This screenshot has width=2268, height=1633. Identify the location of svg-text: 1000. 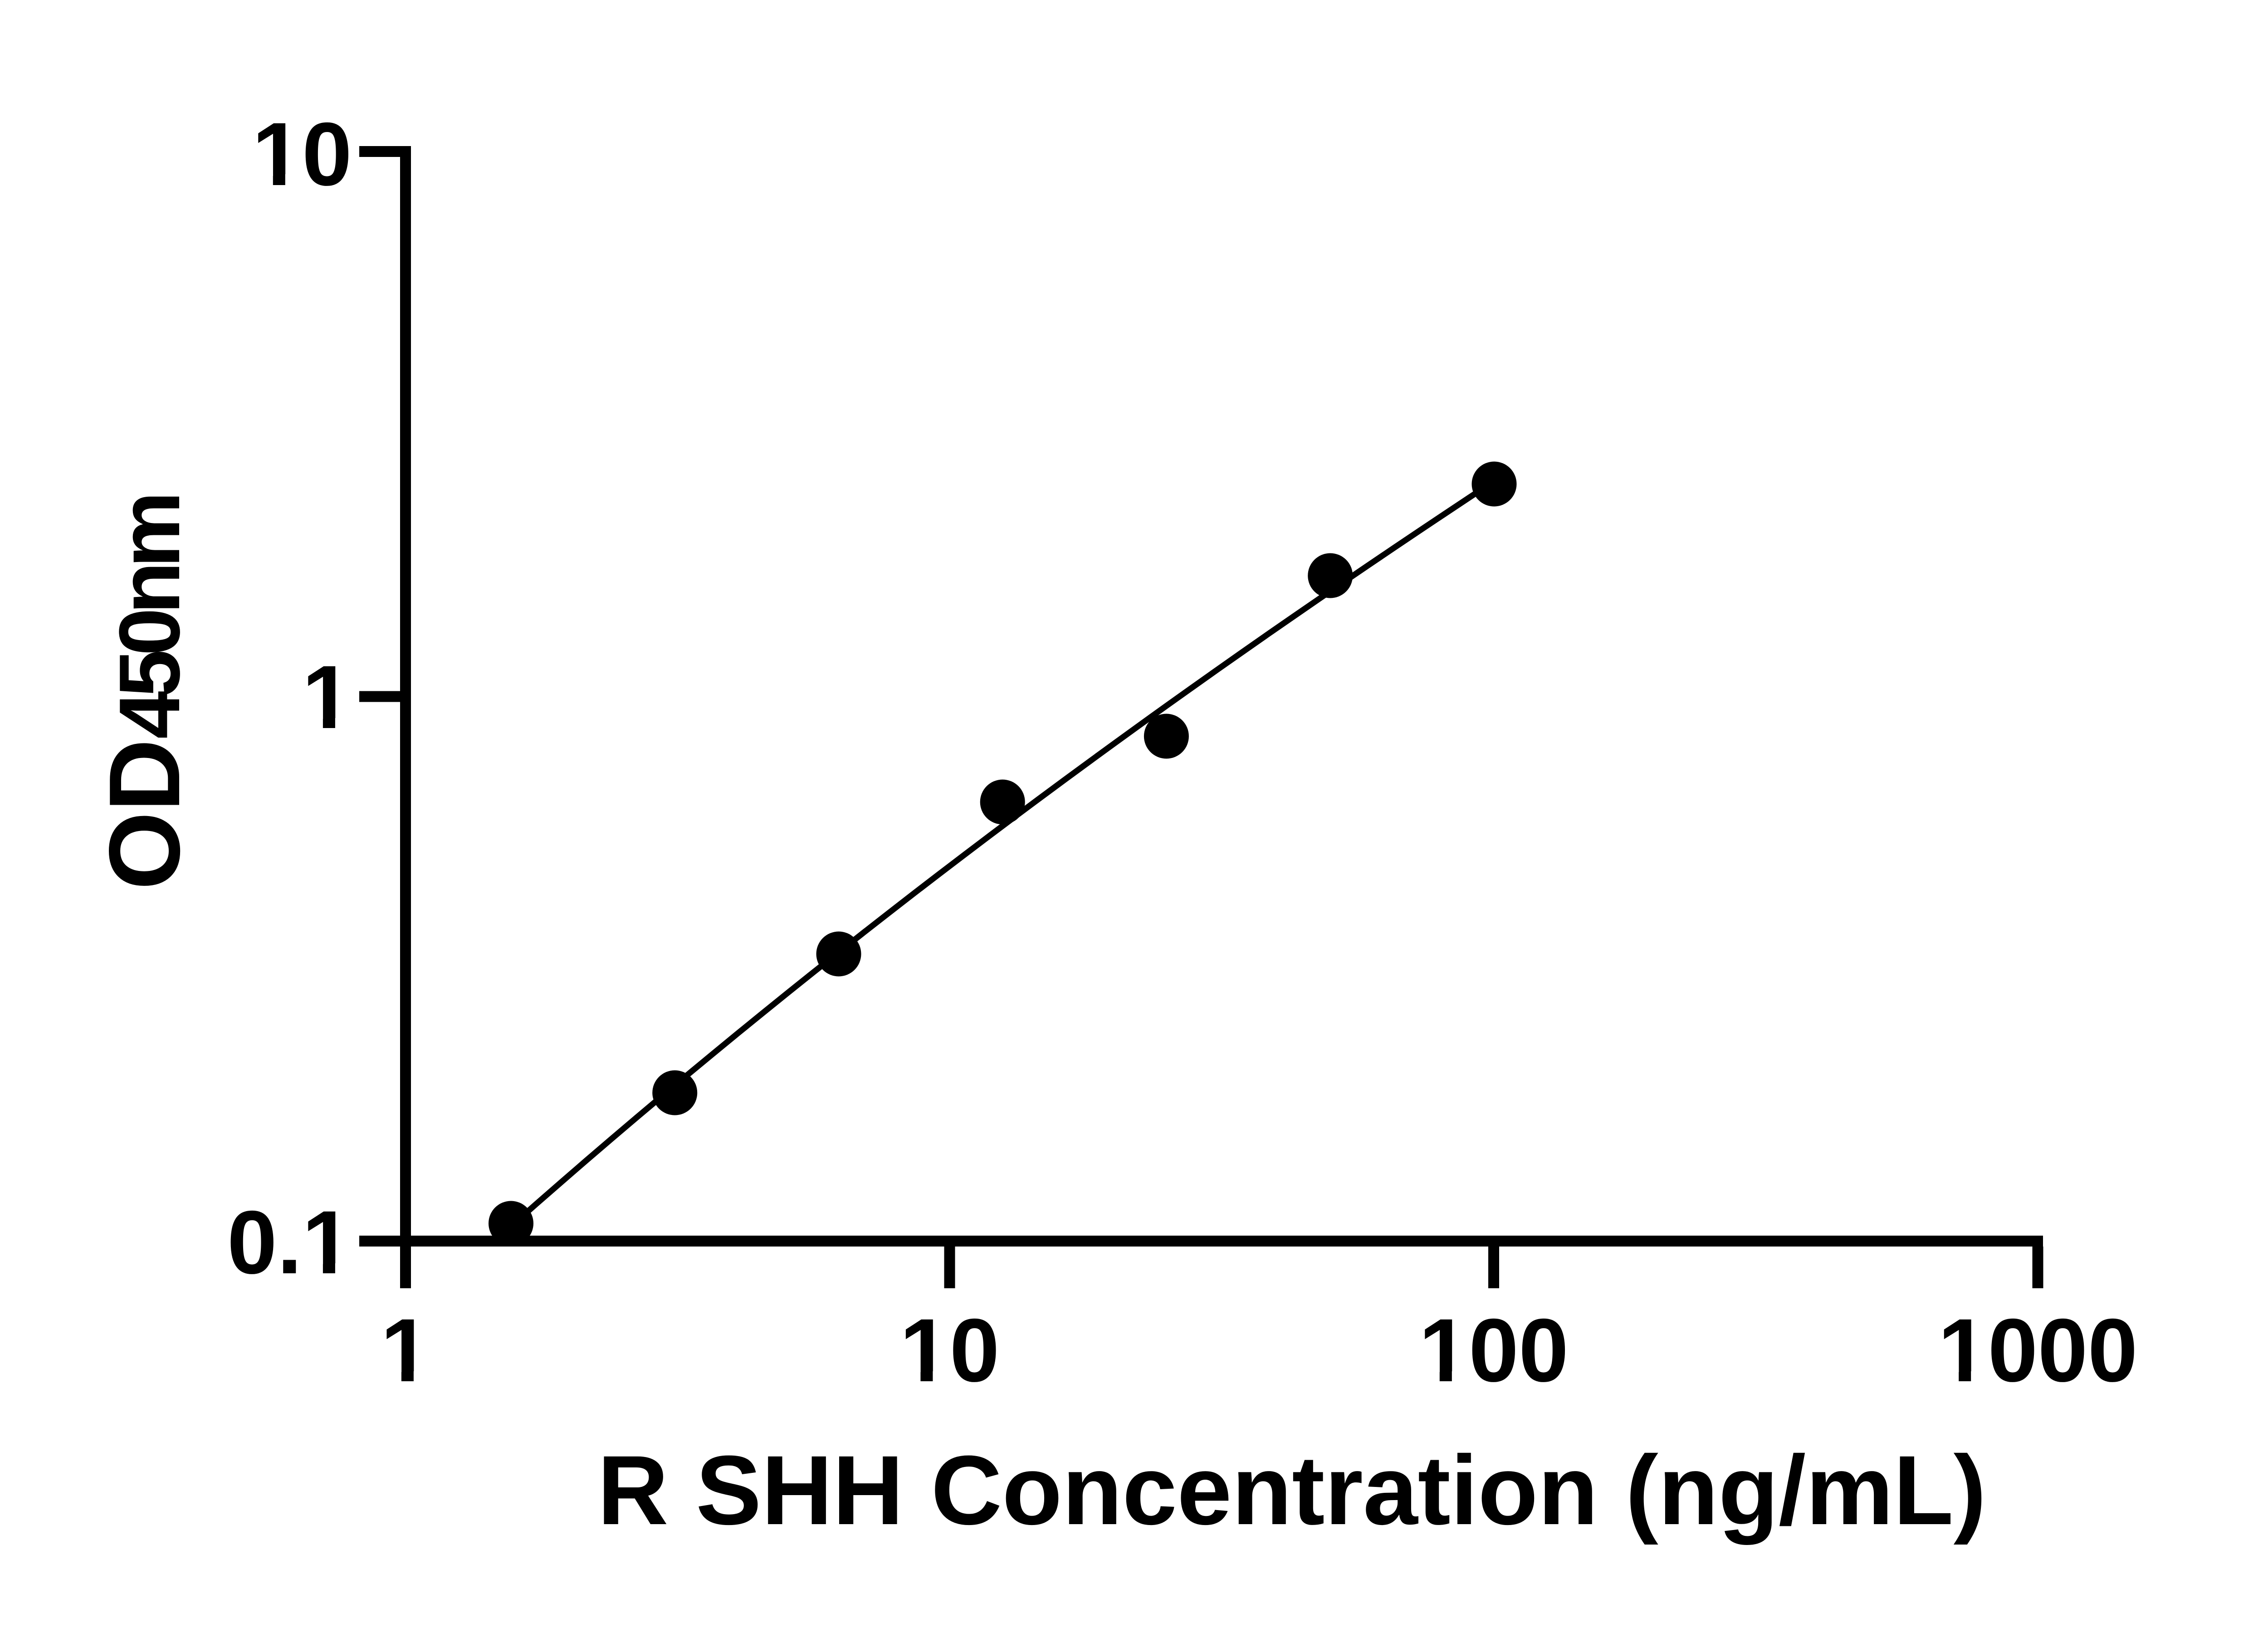
(2038, 1350).